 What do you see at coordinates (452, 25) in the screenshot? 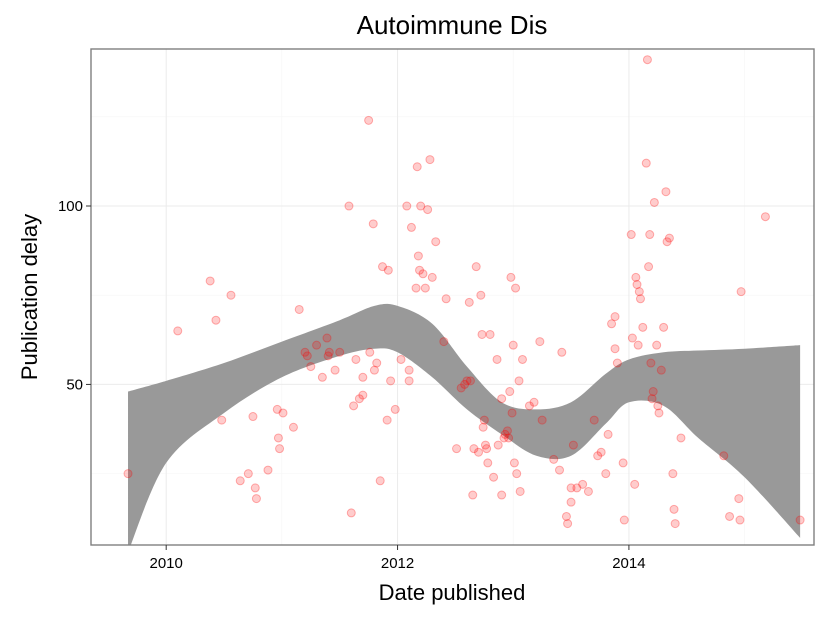
I see `chart-title: Autoimmune Dis` at bounding box center [452, 25].